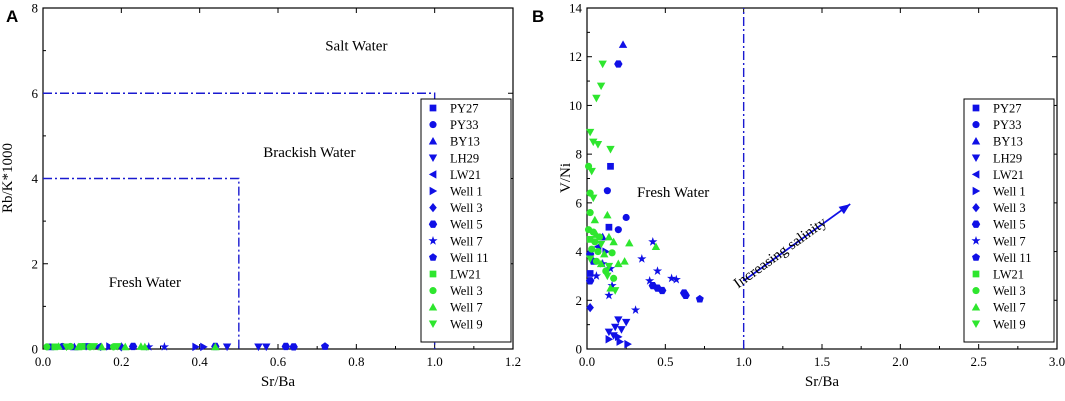 The height and width of the screenshot is (401, 1065). Describe the element at coordinates (43, 361) in the screenshot. I see `x-tick-label: 0.0` at that location.